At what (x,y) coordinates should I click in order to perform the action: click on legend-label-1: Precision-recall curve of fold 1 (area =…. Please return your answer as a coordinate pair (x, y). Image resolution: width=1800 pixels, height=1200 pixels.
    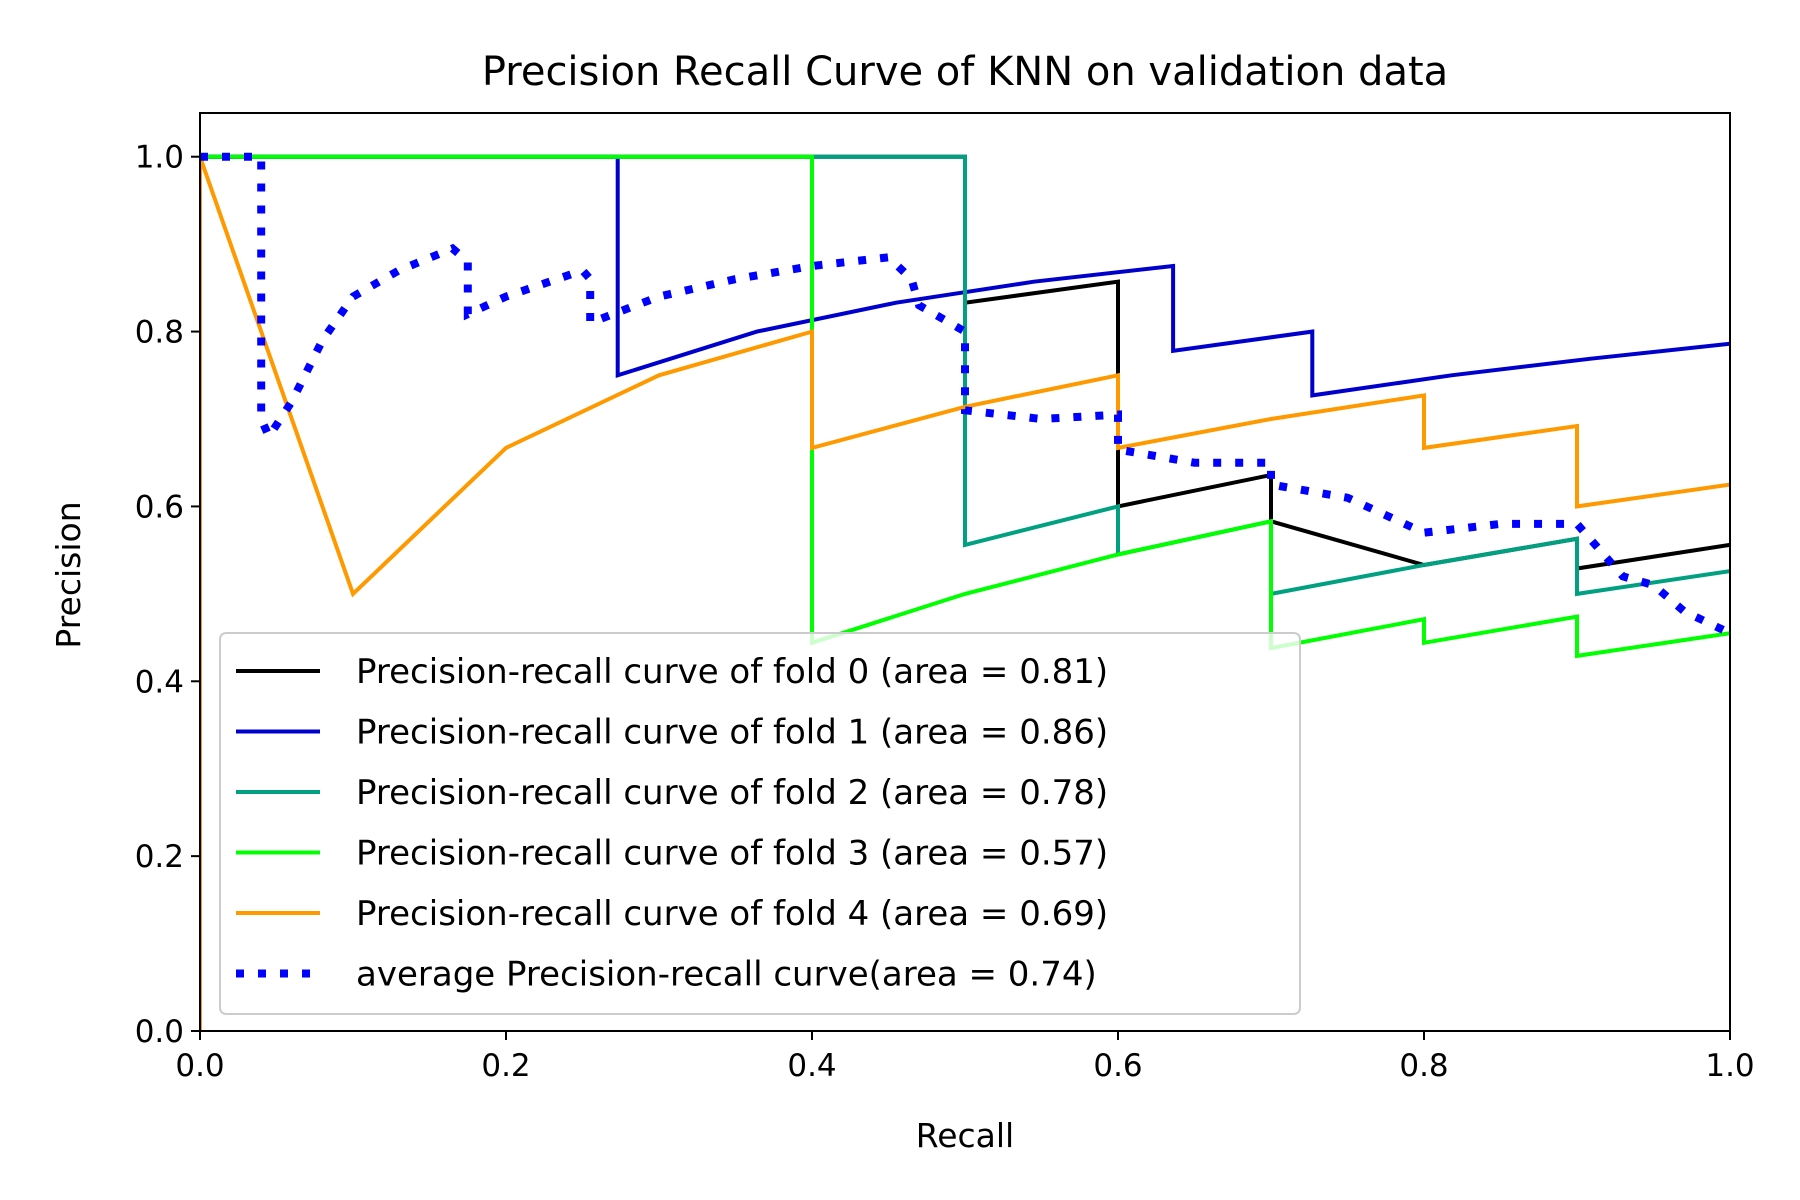
    Looking at the image, I should click on (732, 733).